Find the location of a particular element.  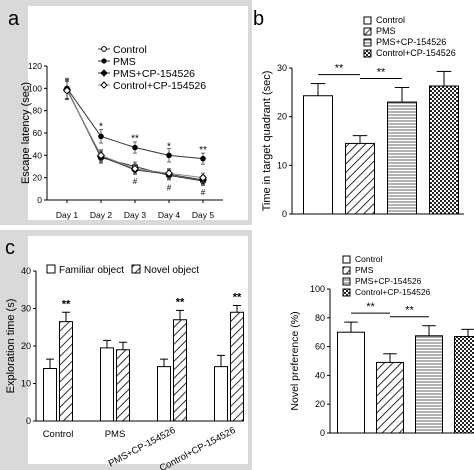

x-tick-label: Day 4 is located at coordinates (169, 215).